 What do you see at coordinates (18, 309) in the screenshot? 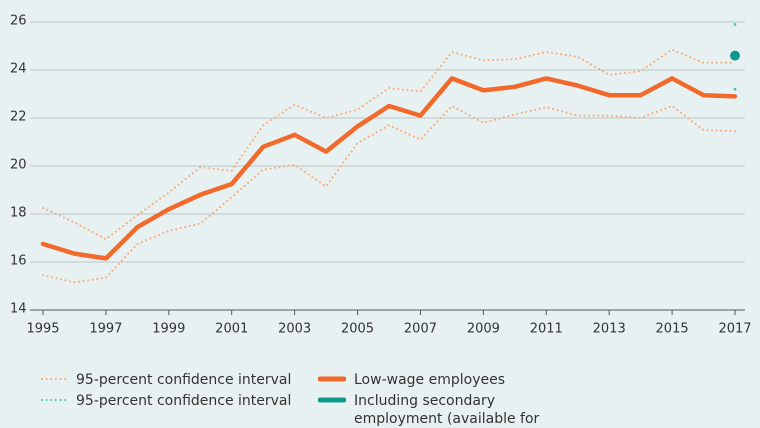
I see `y-tick-label: 14` at bounding box center [18, 309].